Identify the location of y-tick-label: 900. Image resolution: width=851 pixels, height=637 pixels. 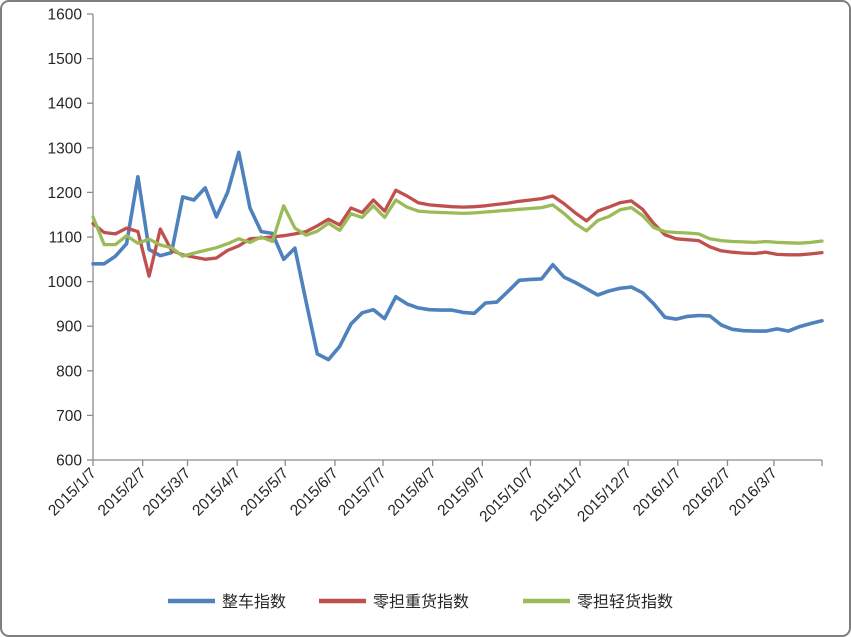
(69, 327).